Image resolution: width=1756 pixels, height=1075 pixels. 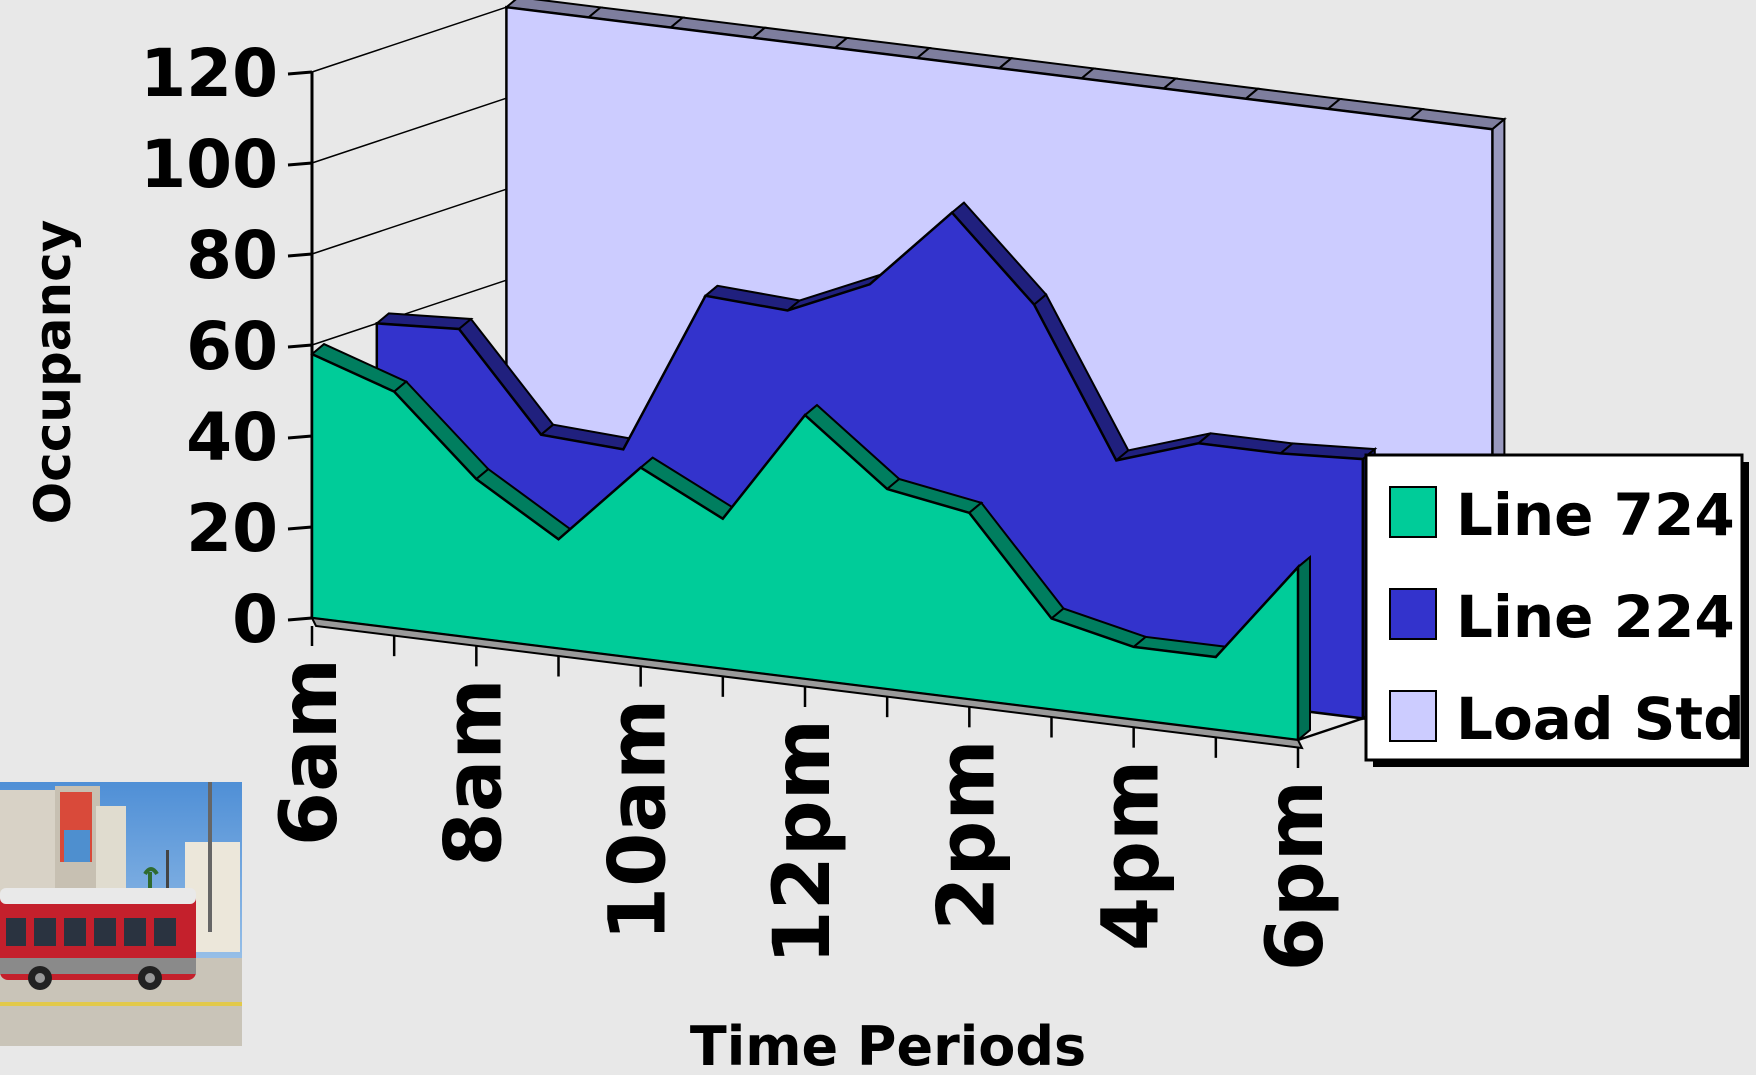 What do you see at coordinates (1296, 875) in the screenshot?
I see `x-tick-label: 6pm` at bounding box center [1296, 875].